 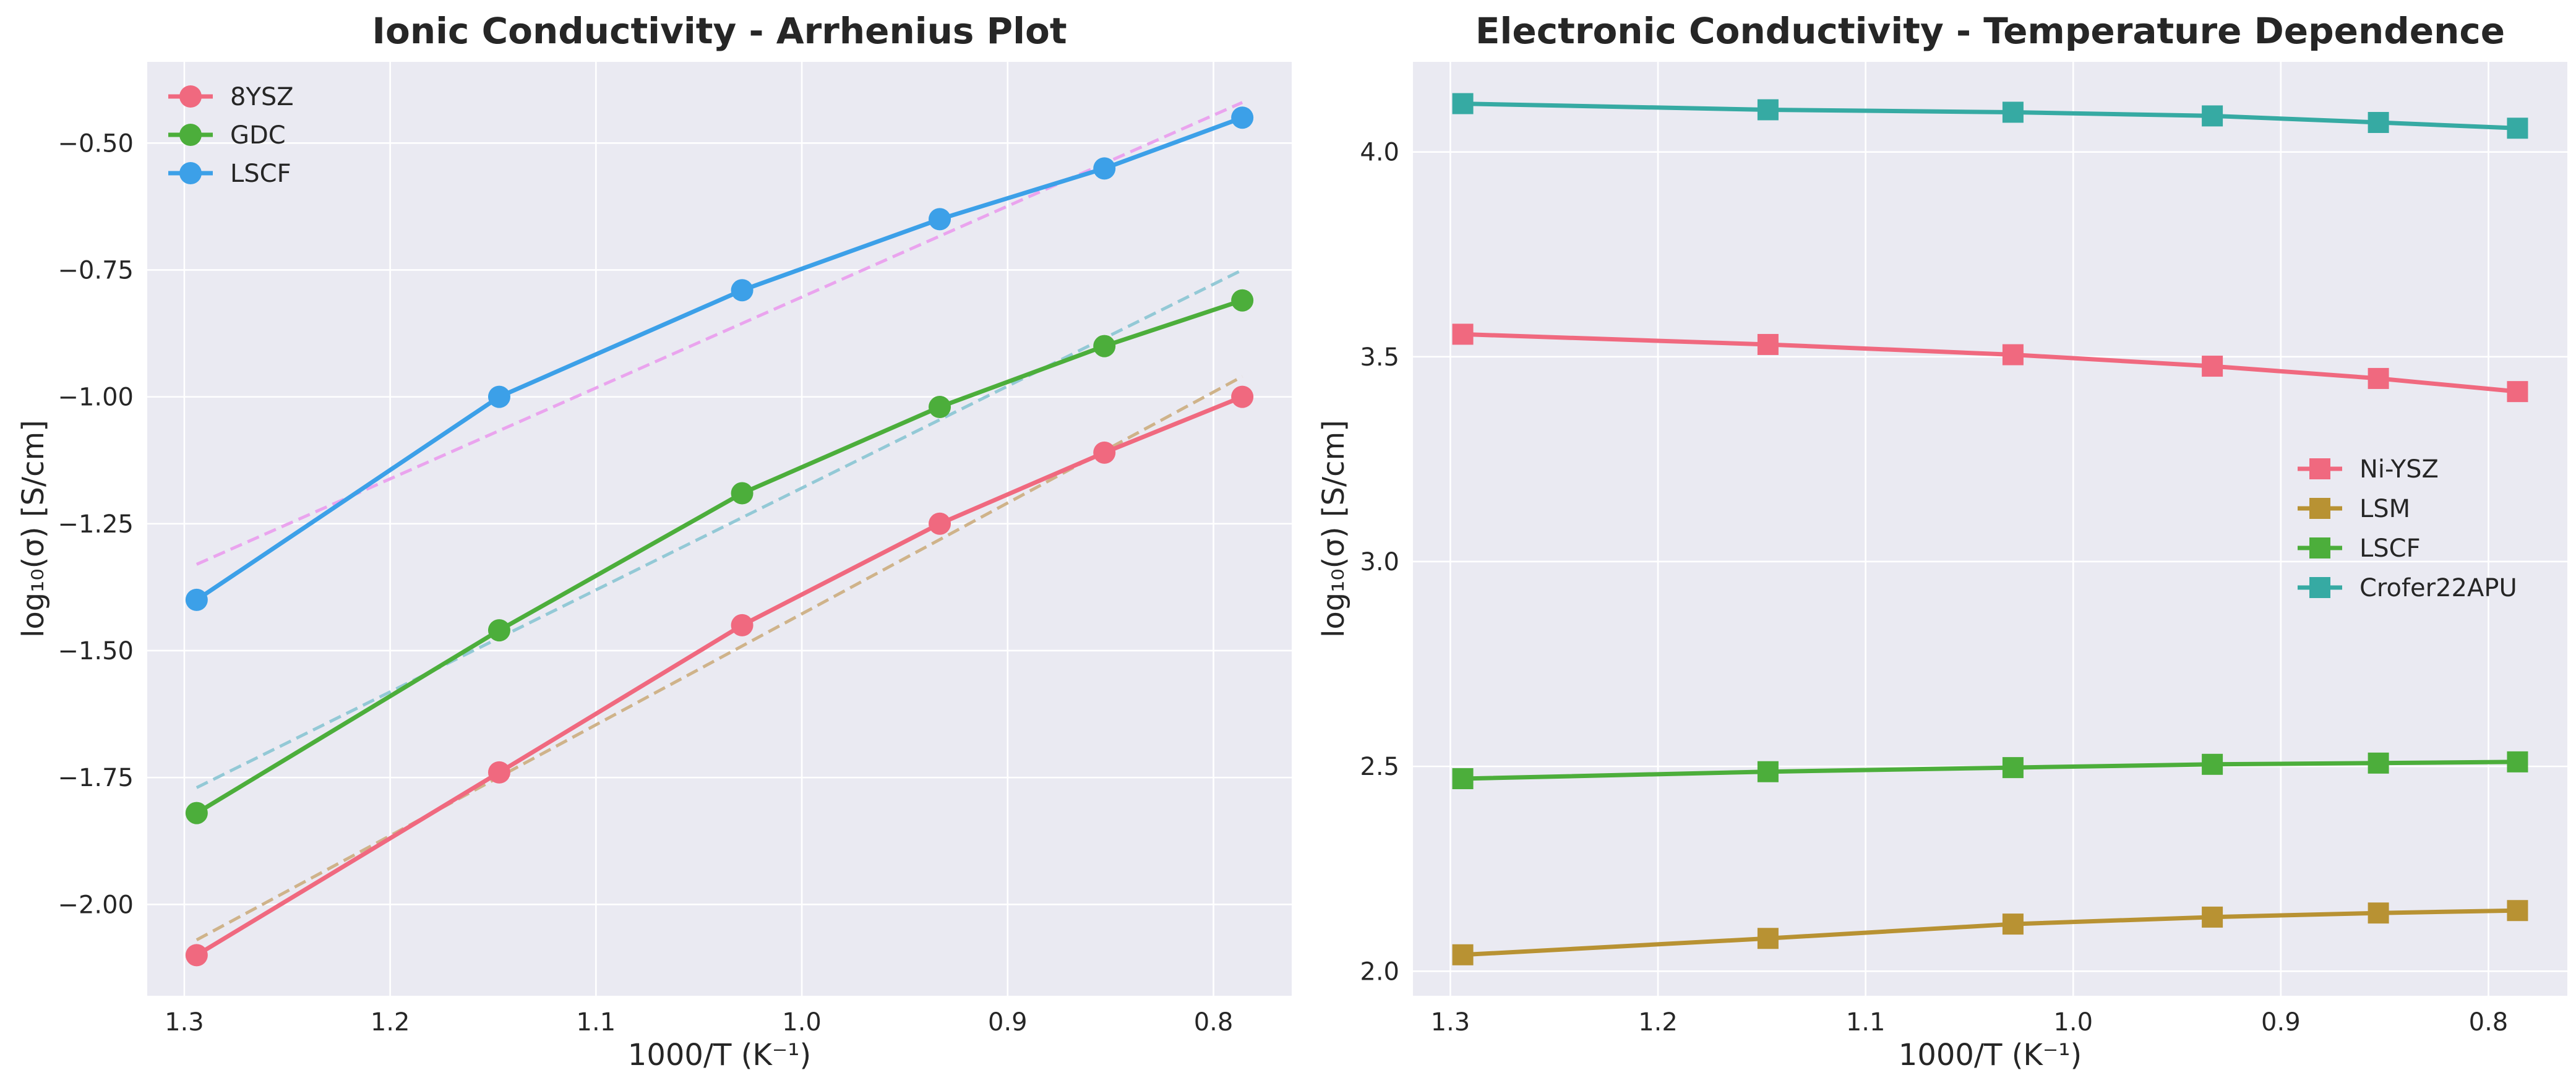 What do you see at coordinates (2438, 588) in the screenshot?
I see `legend-label: Crofer22APU` at bounding box center [2438, 588].